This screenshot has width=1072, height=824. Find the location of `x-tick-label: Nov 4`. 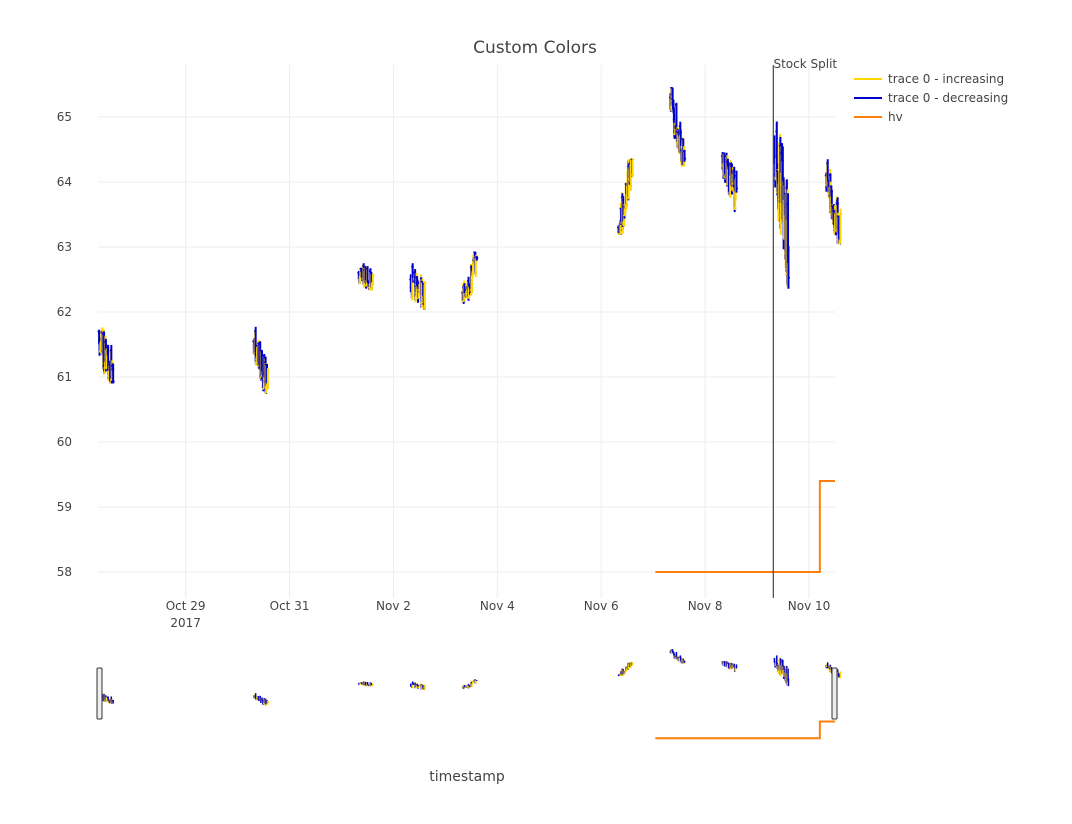

x-tick-label: Nov 4 is located at coordinates (497, 606).